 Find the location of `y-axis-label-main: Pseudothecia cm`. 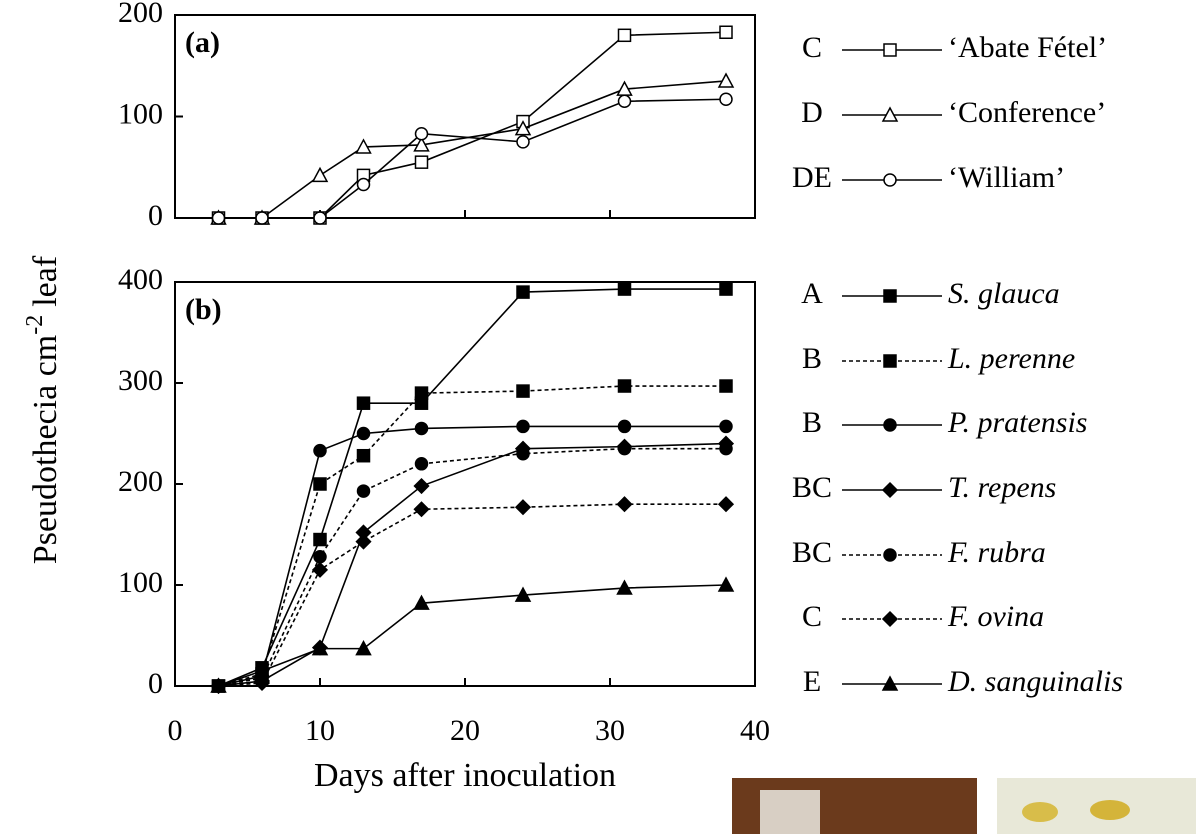

y-axis-label-main: Pseudothecia cm is located at coordinates (45, 449).